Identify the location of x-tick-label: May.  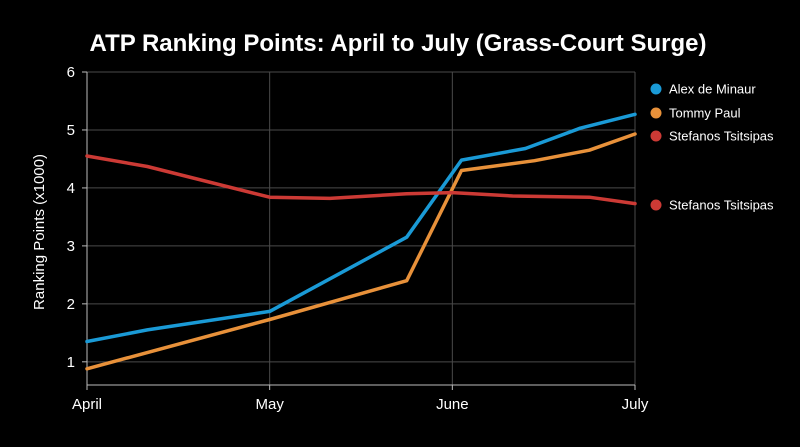
(269, 404).